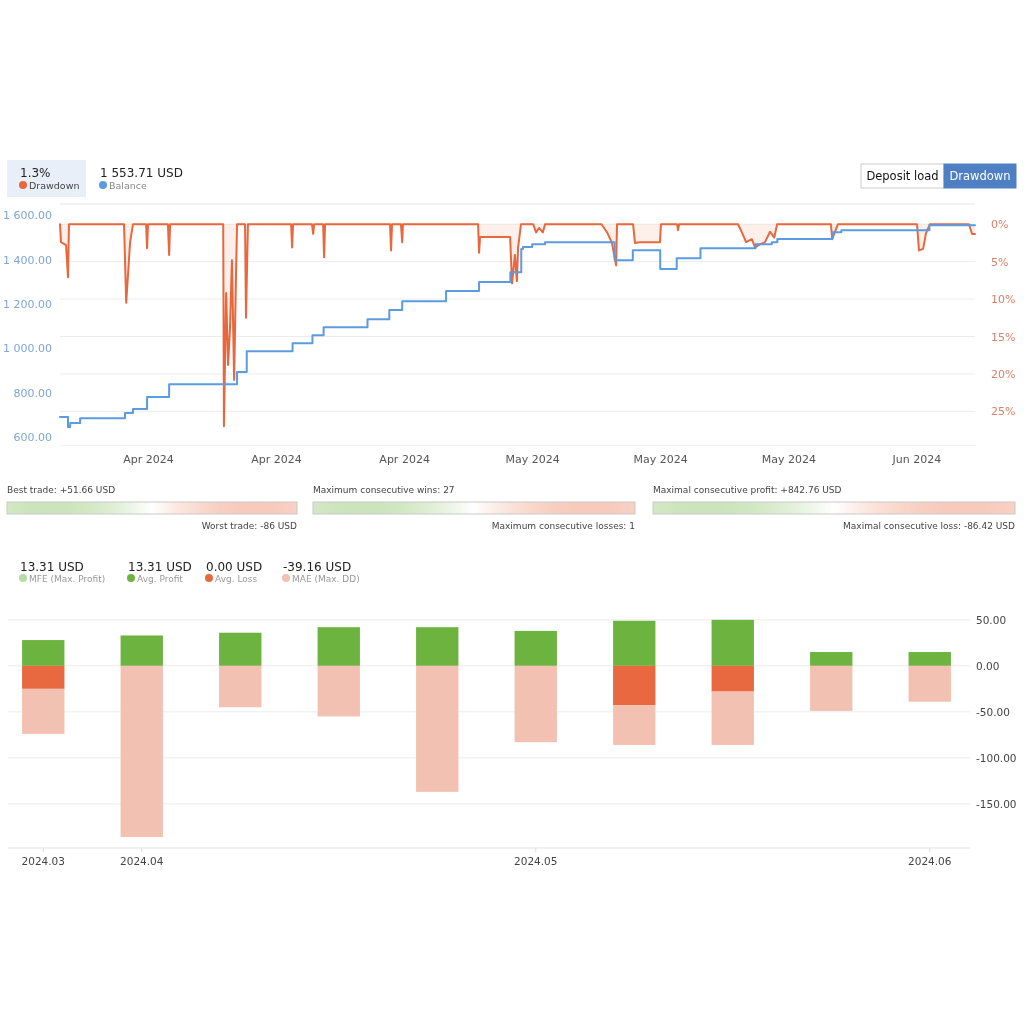 This screenshot has height=1024, width=1024. Describe the element at coordinates (980, 176) in the screenshot. I see `drawdown-toggle-button: Drawdown` at that location.